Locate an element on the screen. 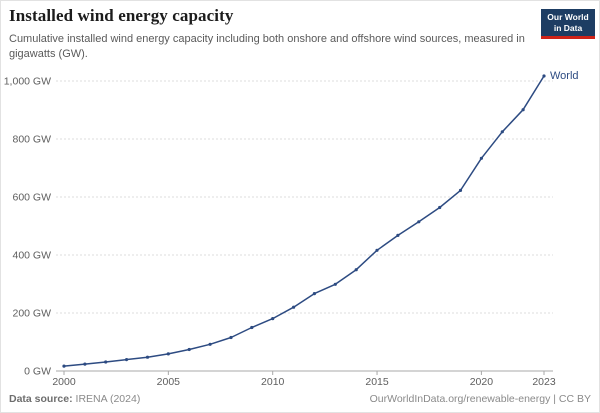 The image size is (600, 413). x-axis-tick-label: 2010 is located at coordinates (273, 382).